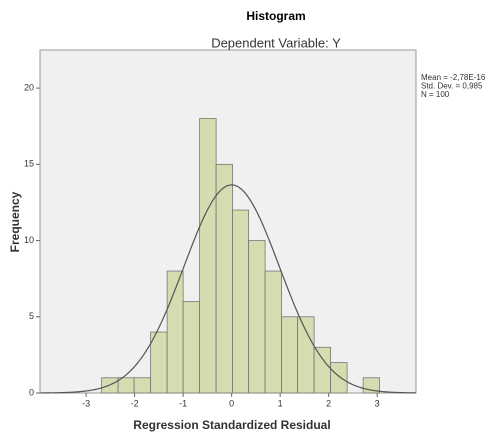 The height and width of the screenshot is (437, 499). Describe the element at coordinates (31, 392) in the screenshot. I see `y-tick-label: 0` at that location.